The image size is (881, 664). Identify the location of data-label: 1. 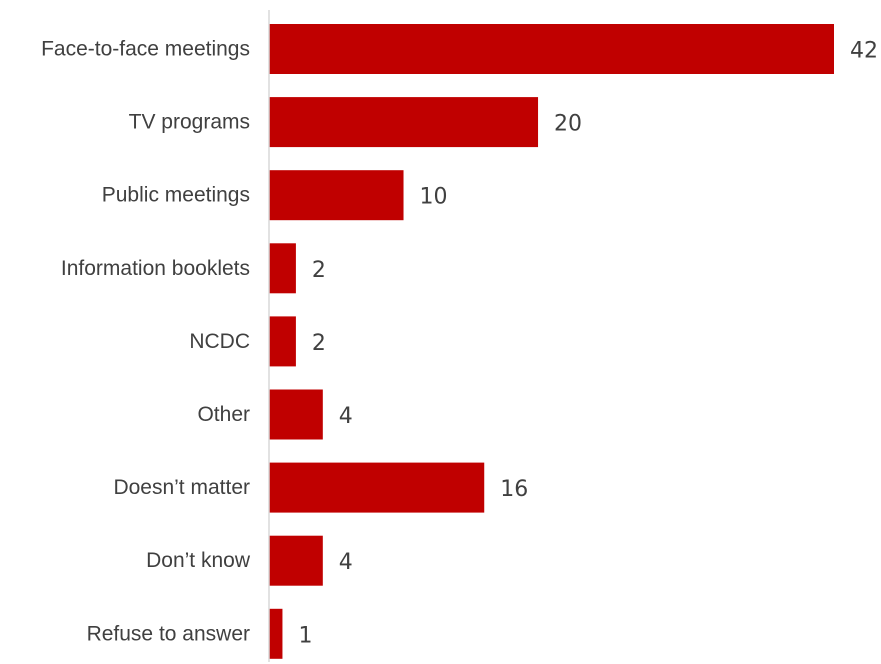
(305, 635).